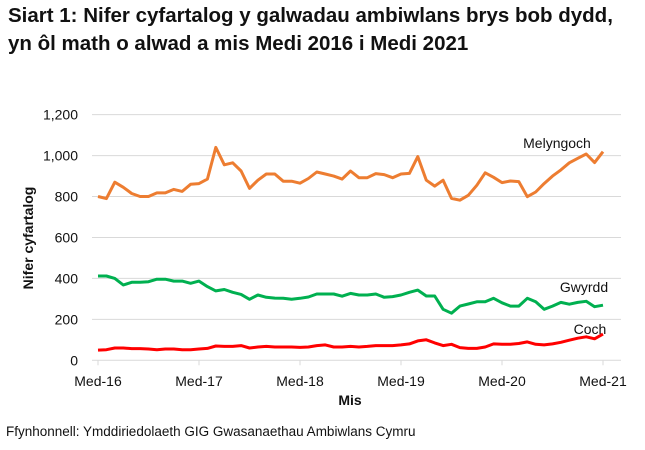  Describe the element at coordinates (74, 360) in the screenshot. I see `y-tick-label: 0` at that location.